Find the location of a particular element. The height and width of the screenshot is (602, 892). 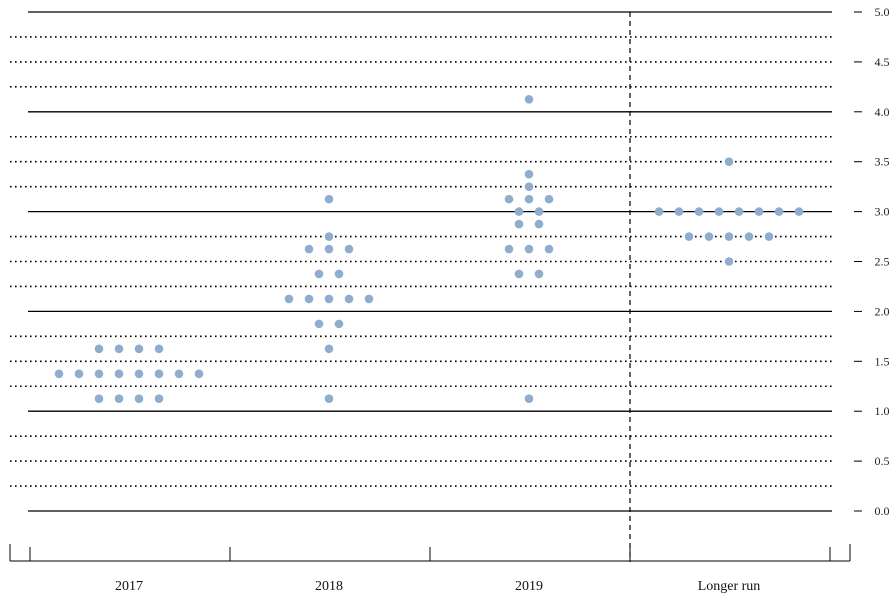

x-category-label: 2017 is located at coordinates (129, 586).